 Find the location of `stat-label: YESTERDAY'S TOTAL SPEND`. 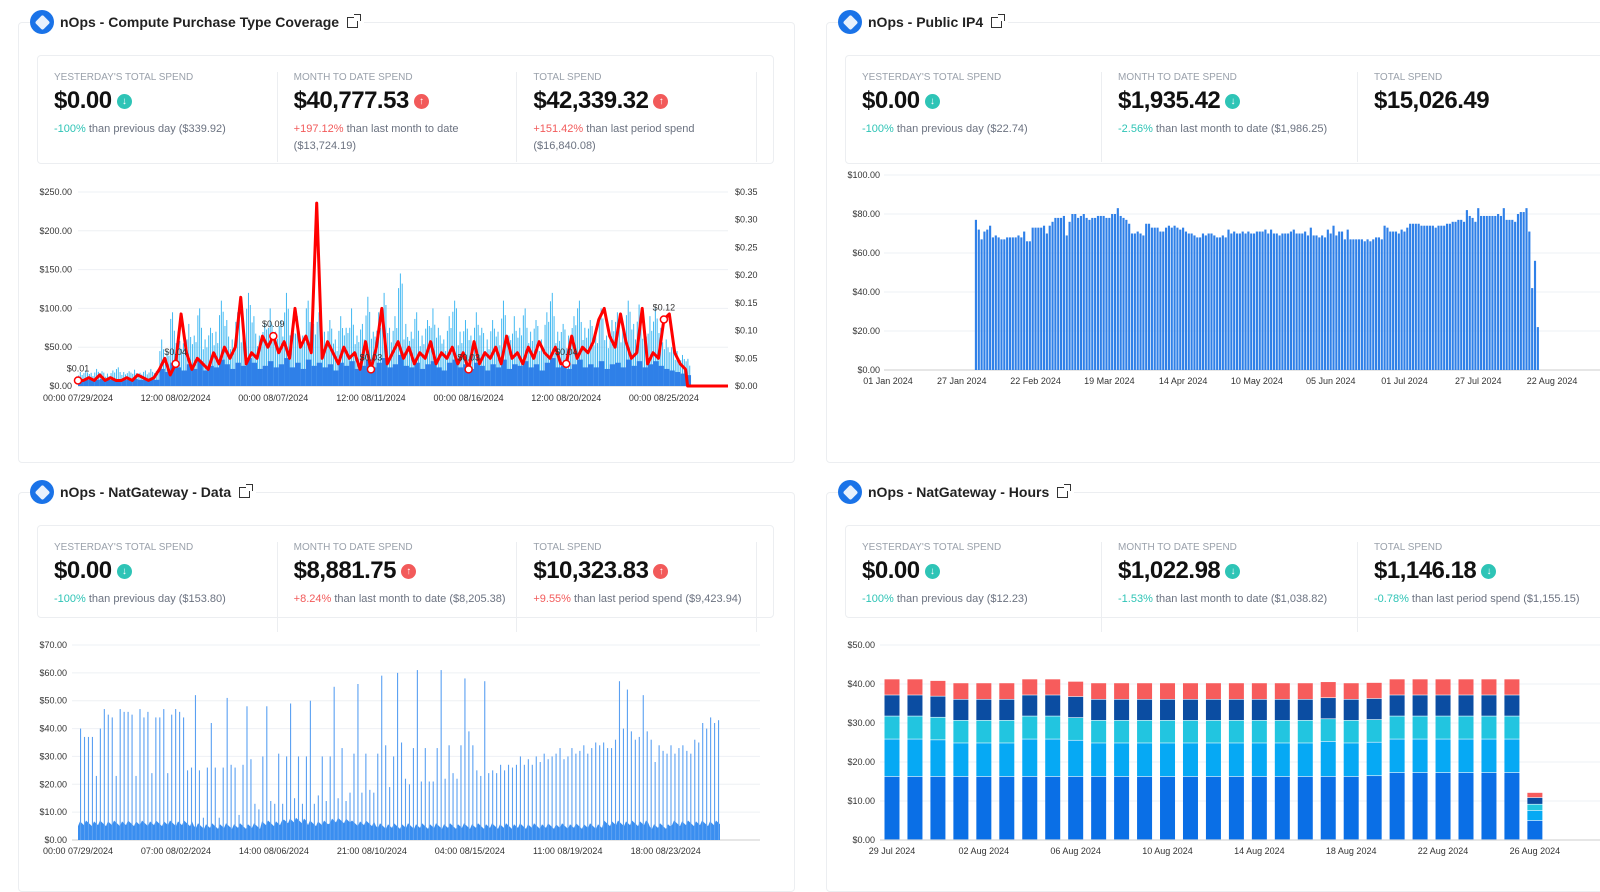

stat-label: YESTERDAY'S TOTAL SPEND is located at coordinates (124, 77).